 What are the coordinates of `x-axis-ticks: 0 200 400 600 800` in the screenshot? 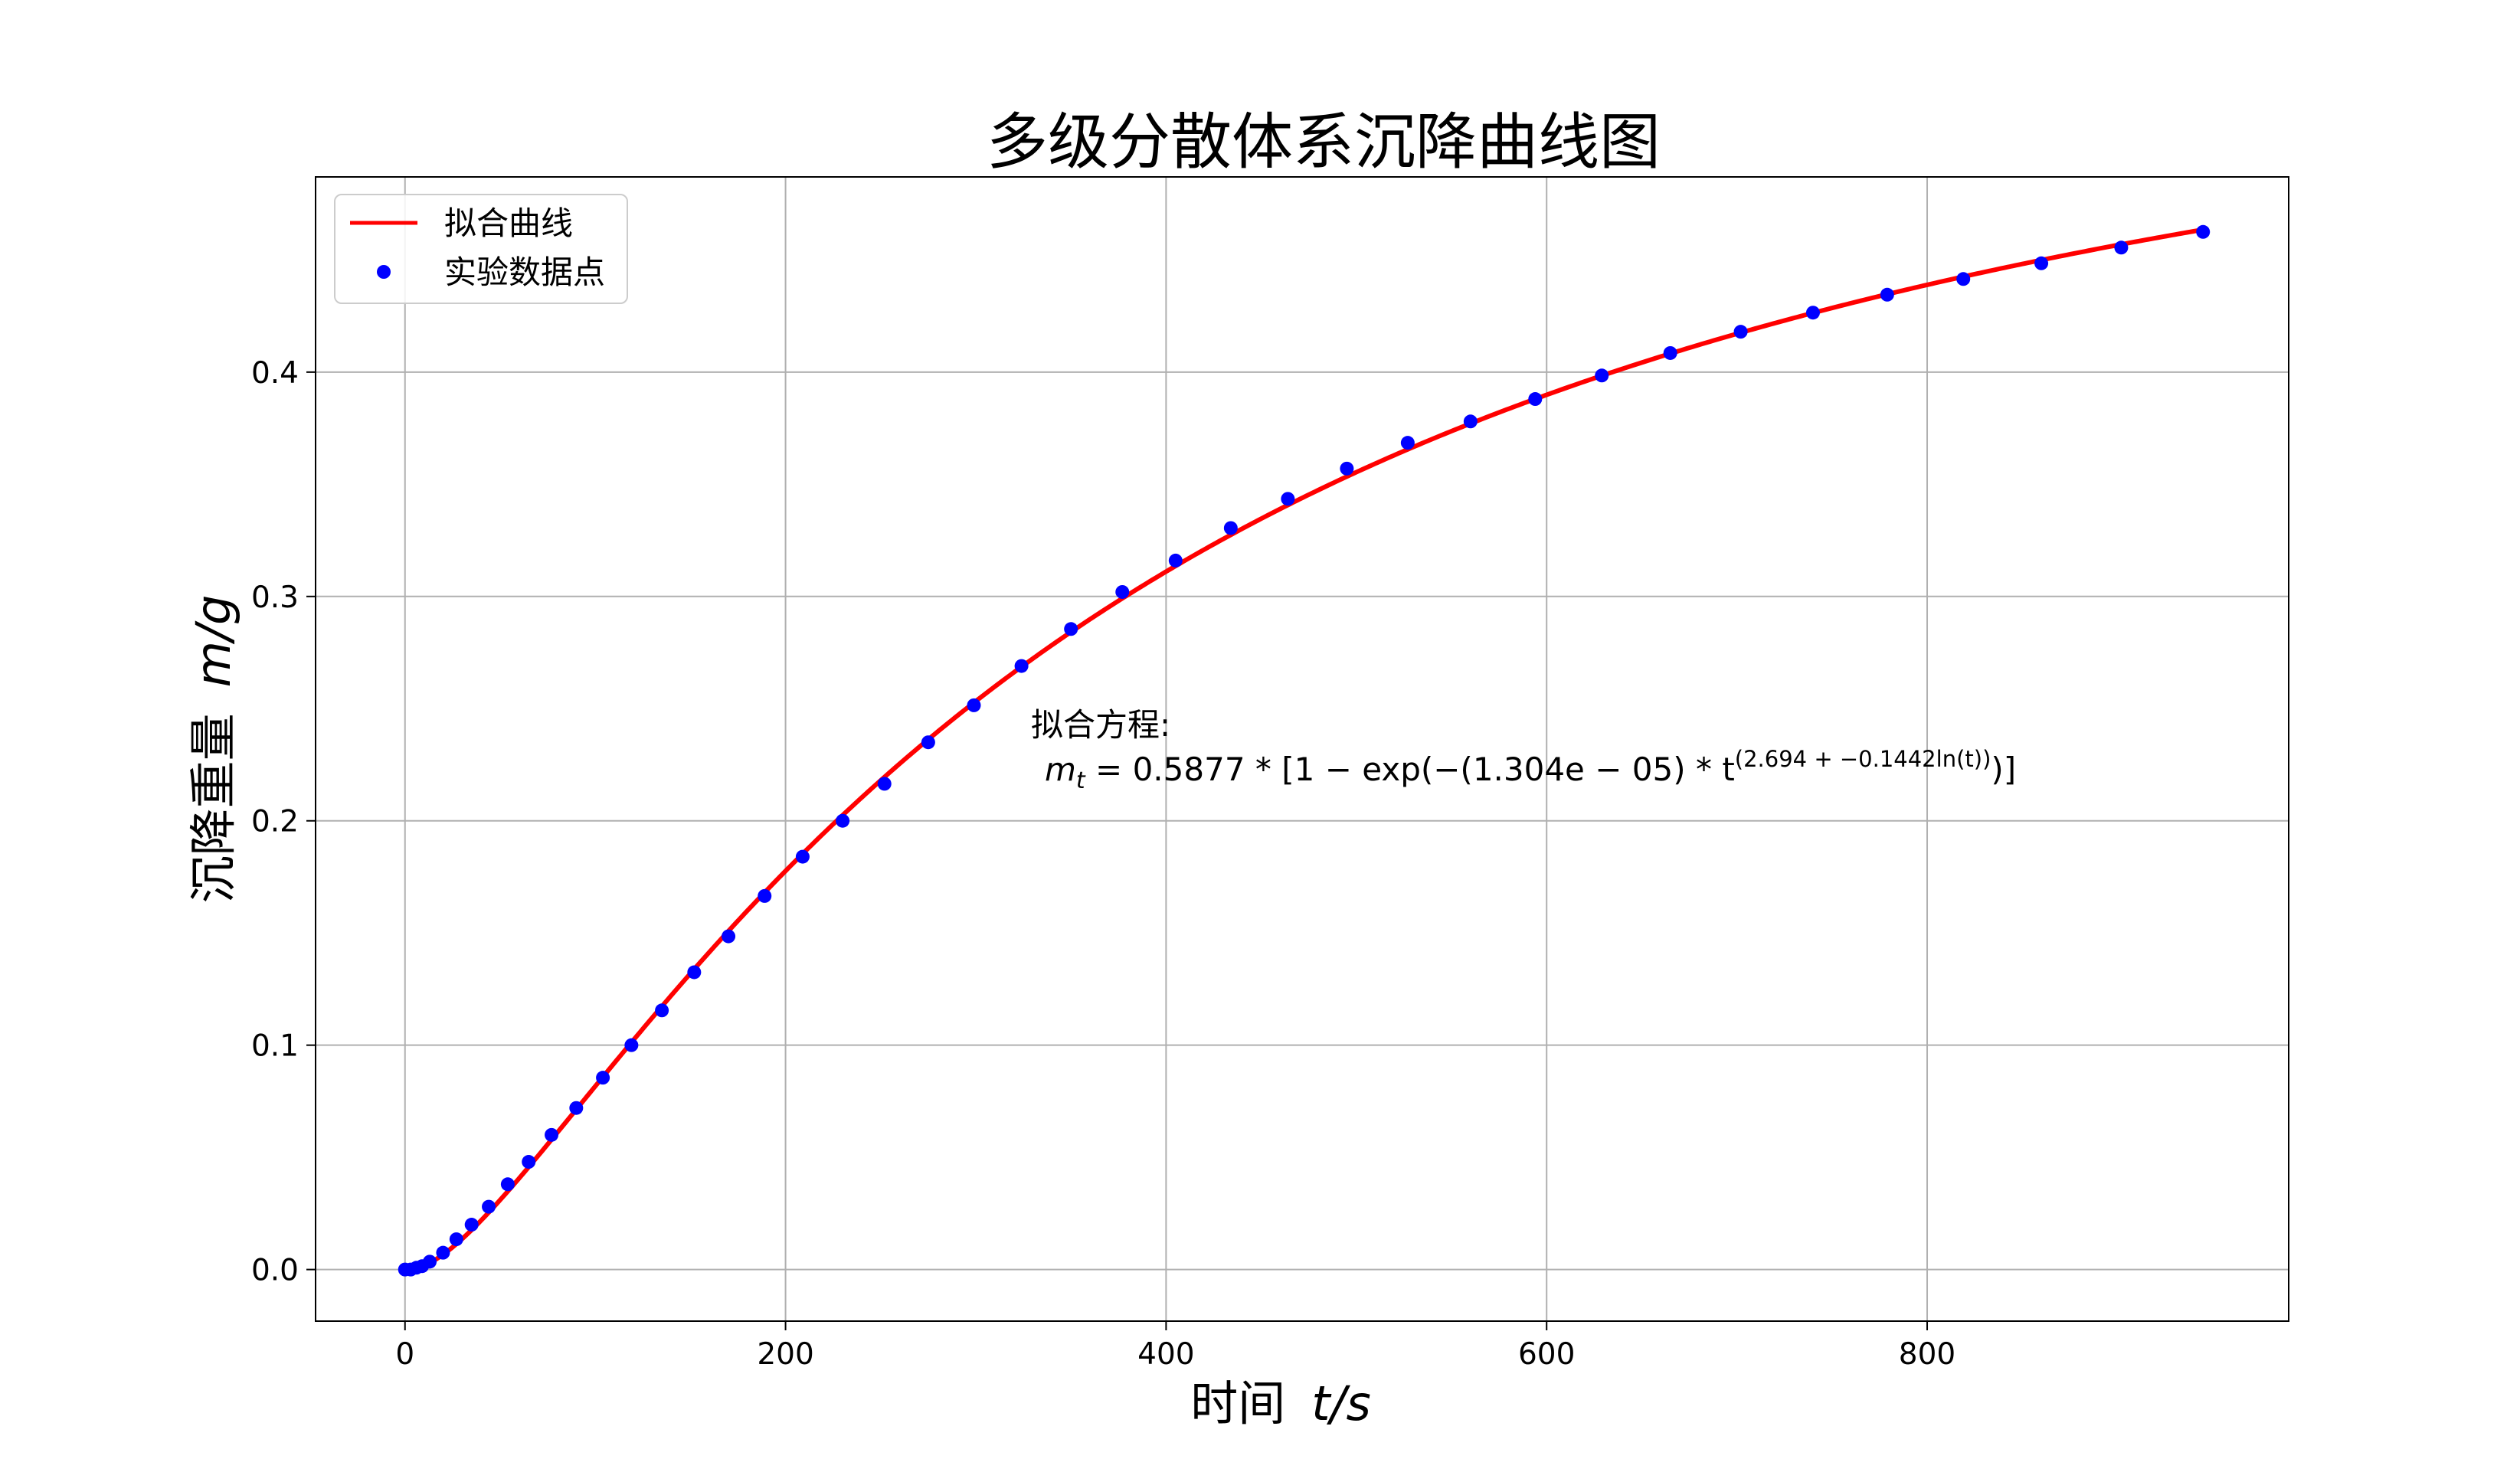 It's located at (1175, 1346).